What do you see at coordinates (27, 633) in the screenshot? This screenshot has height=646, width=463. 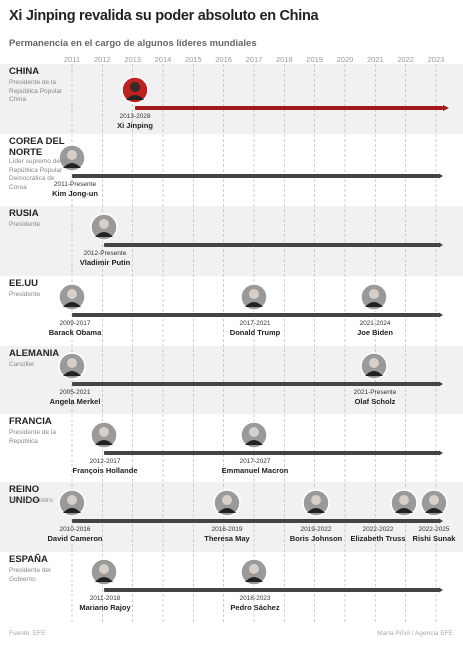 I see `source: Fuente: EFE` at bounding box center [27, 633].